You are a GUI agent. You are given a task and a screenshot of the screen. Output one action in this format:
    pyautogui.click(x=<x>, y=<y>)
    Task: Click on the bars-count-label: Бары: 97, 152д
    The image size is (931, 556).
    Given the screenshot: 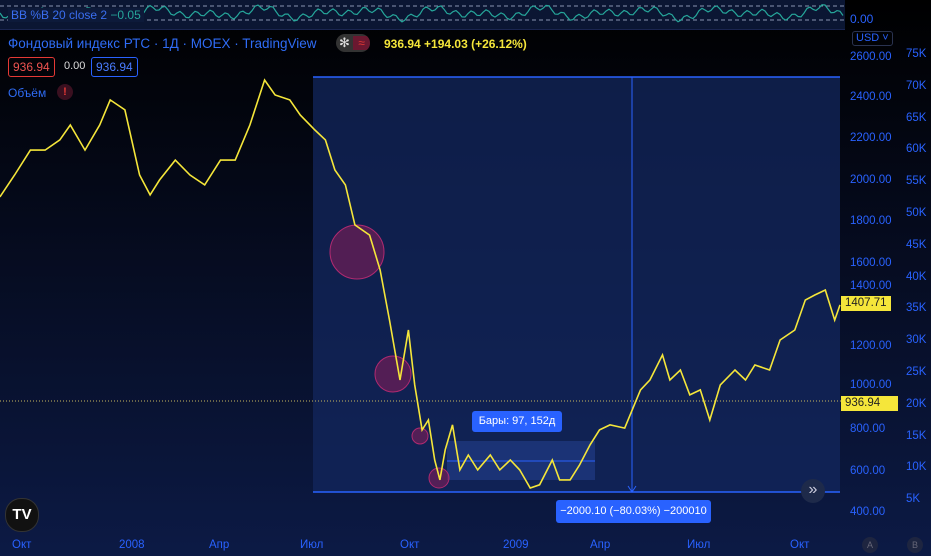 What is the action you would take?
    pyautogui.click(x=517, y=421)
    